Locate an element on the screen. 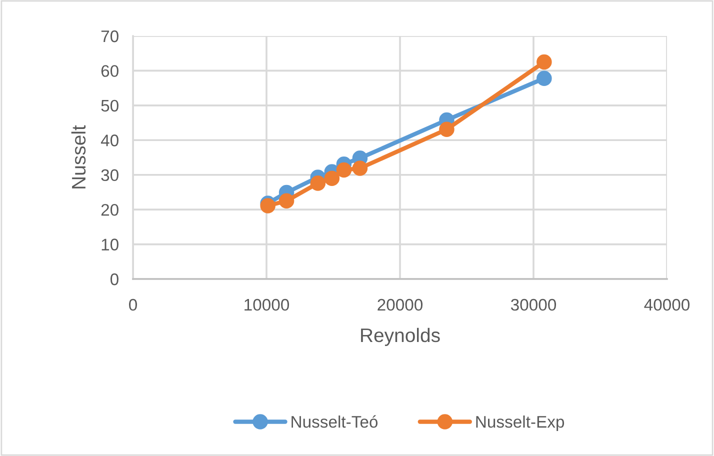  y-tick-label: 60 is located at coordinates (109, 71).